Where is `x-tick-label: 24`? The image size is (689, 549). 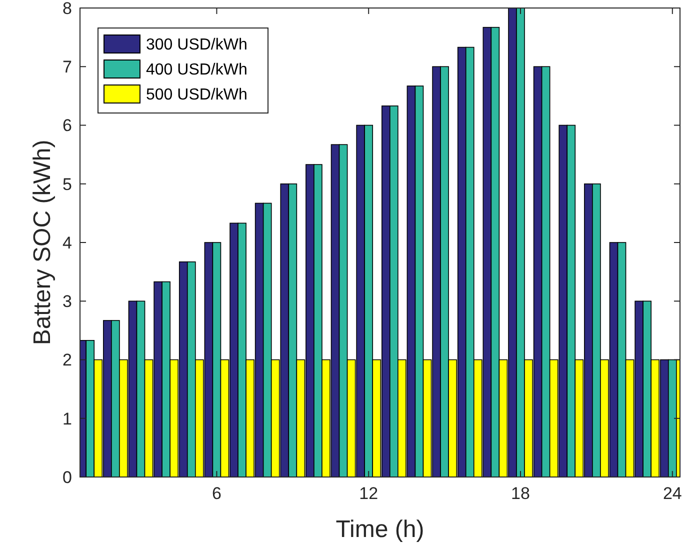
x-tick-label: 24 is located at coordinates (672, 493).